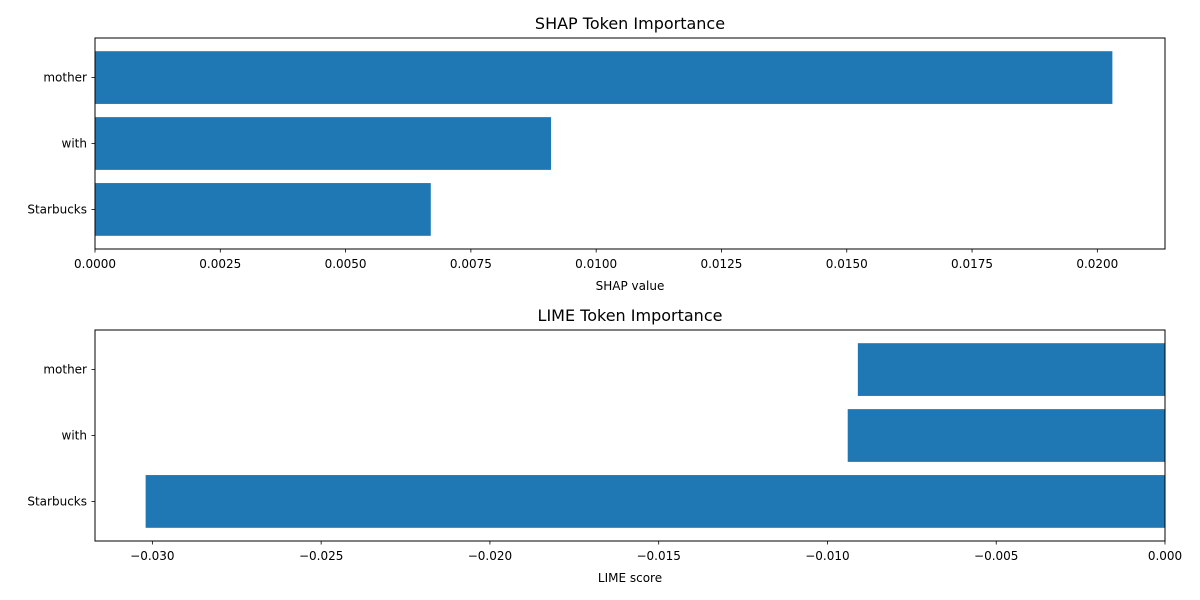 This screenshot has height=600, width=1200. What do you see at coordinates (1165, 556) in the screenshot?
I see `x-tick-label: 0.000` at bounding box center [1165, 556].